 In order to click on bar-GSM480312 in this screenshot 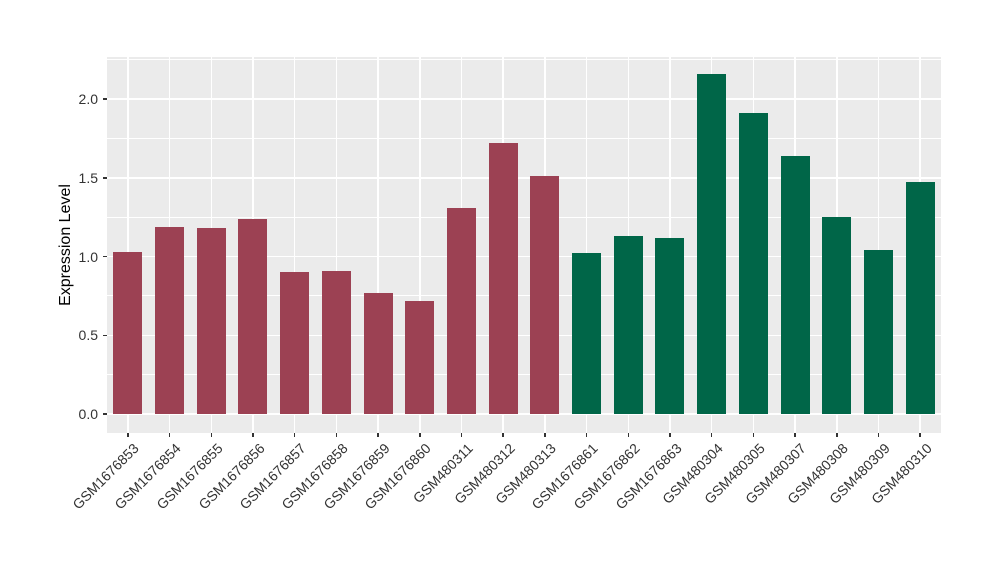, I will do `click(503, 278)`.